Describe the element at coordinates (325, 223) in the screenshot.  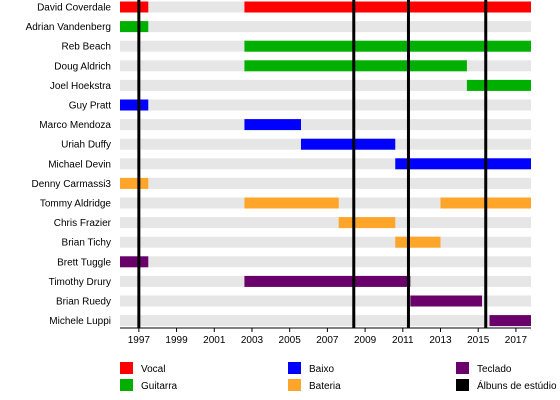
I see `row-background-chris-frazier` at that location.